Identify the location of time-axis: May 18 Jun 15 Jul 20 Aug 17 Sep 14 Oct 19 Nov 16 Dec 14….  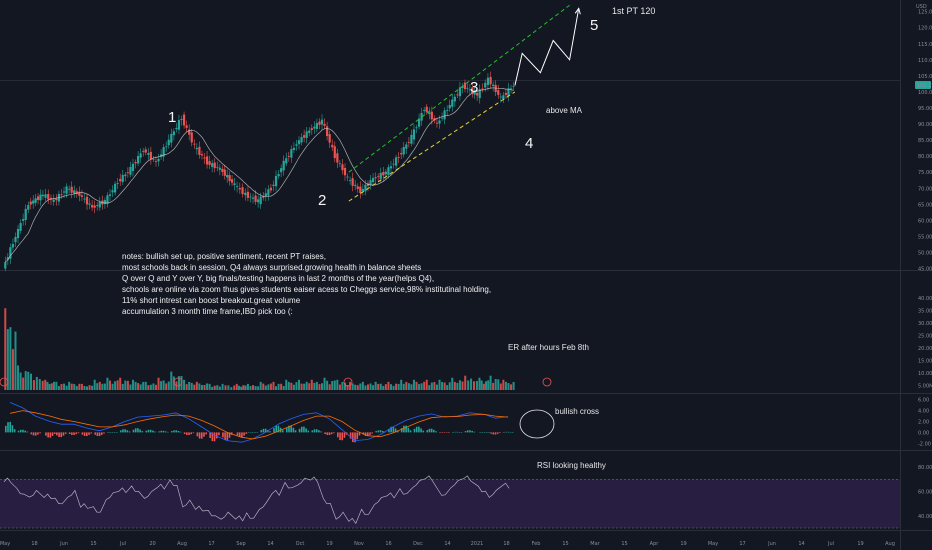
(447, 544).